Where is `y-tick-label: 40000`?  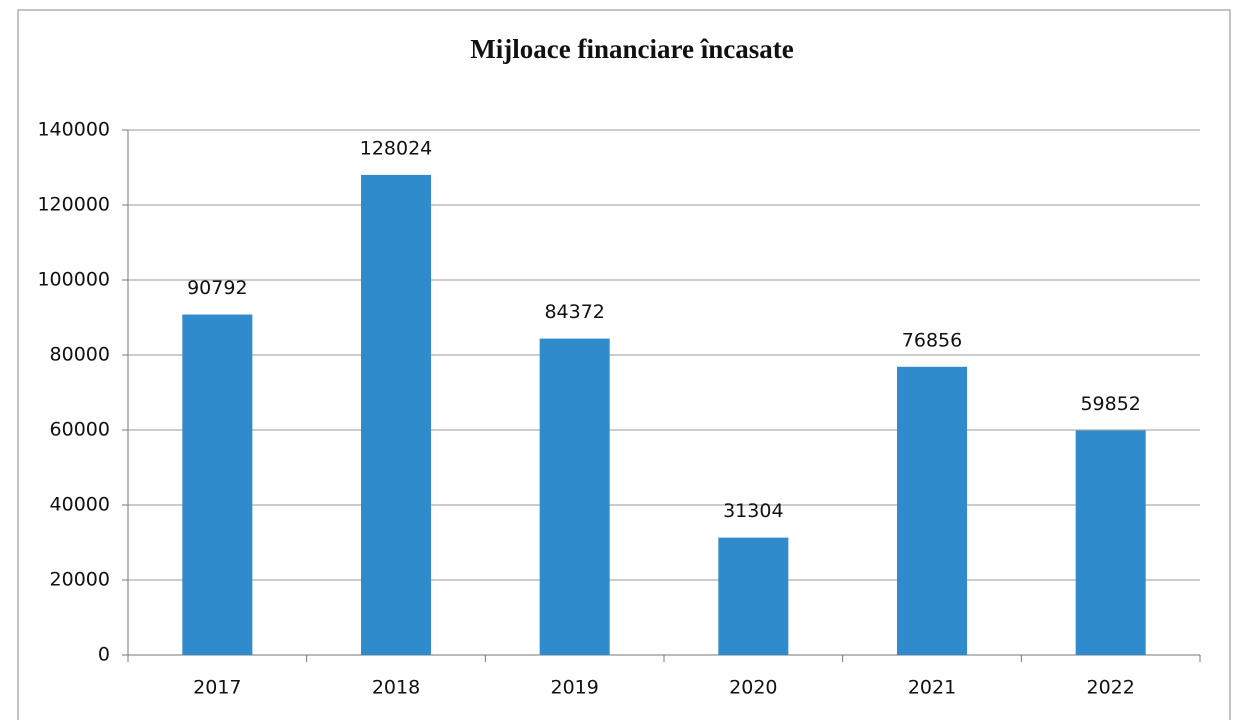
y-tick-label: 40000 is located at coordinates (80, 505).